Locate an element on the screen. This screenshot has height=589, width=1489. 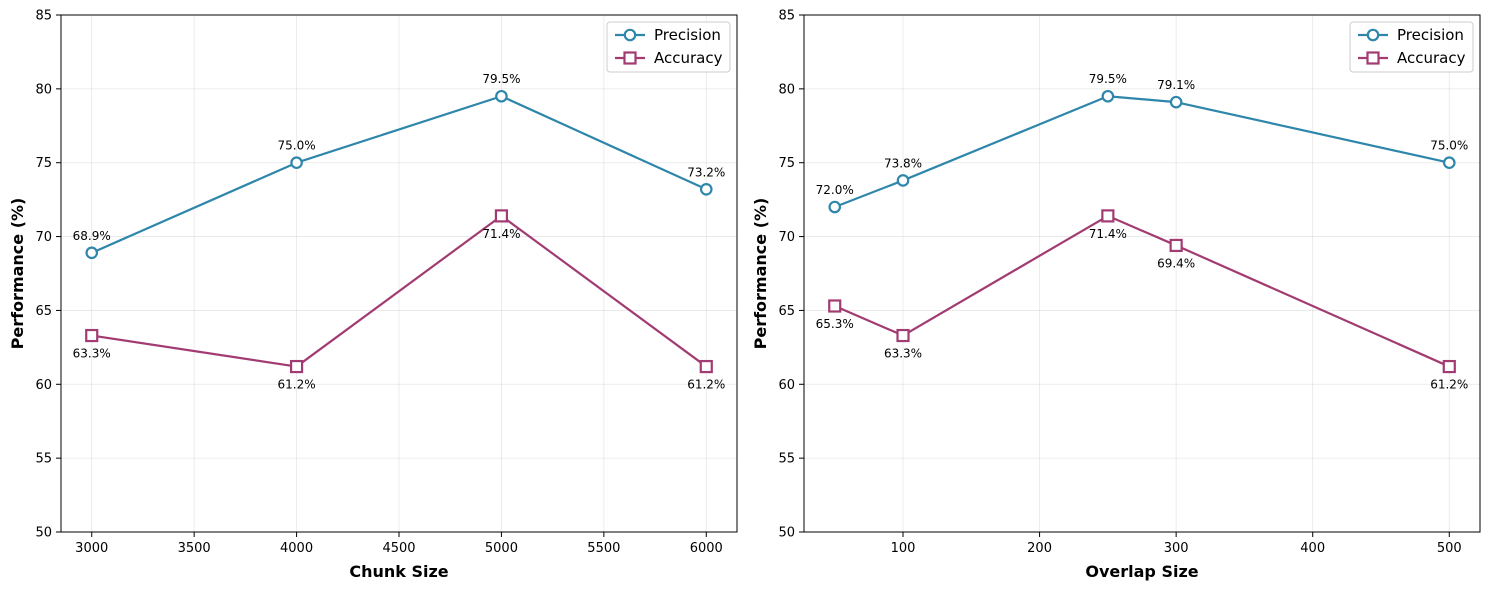
data-label-precision: 68.9% is located at coordinates (92, 236).